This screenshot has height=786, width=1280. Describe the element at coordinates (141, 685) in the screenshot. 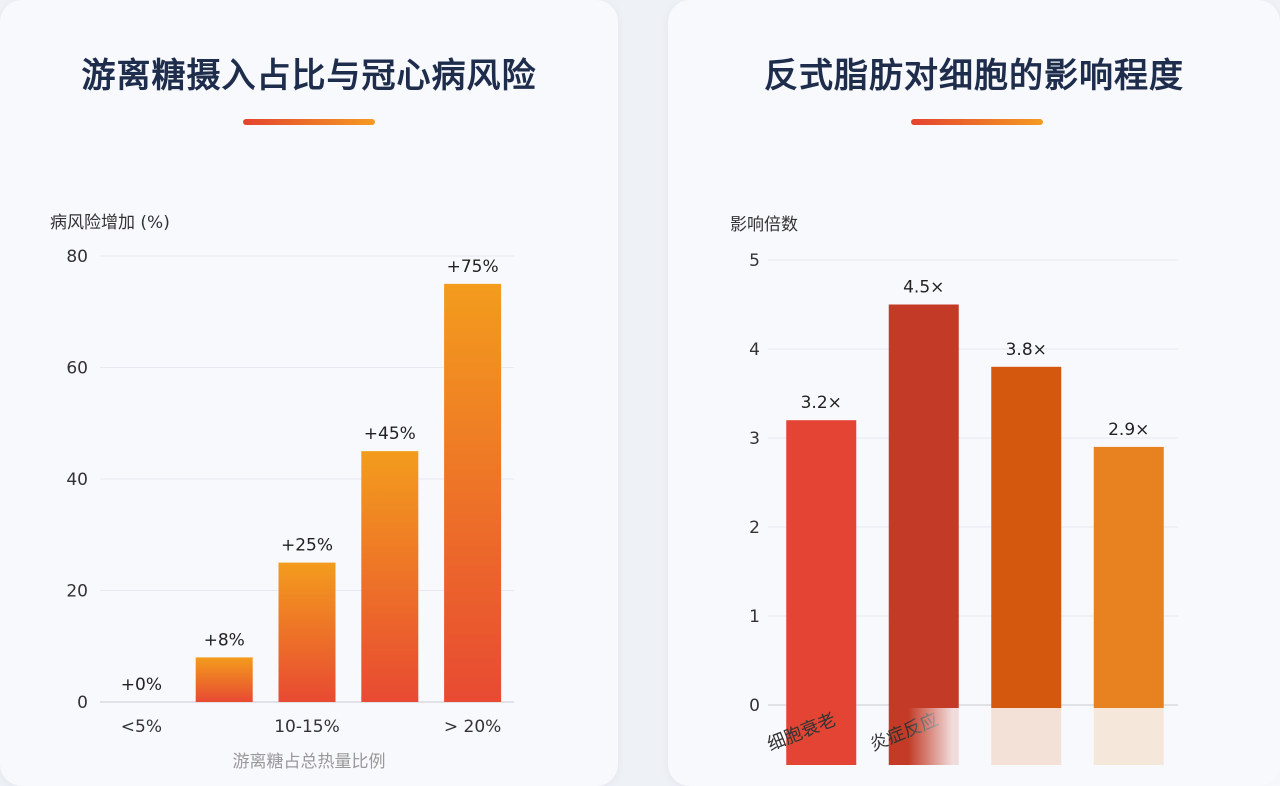

I see `data-label: +0%` at that location.